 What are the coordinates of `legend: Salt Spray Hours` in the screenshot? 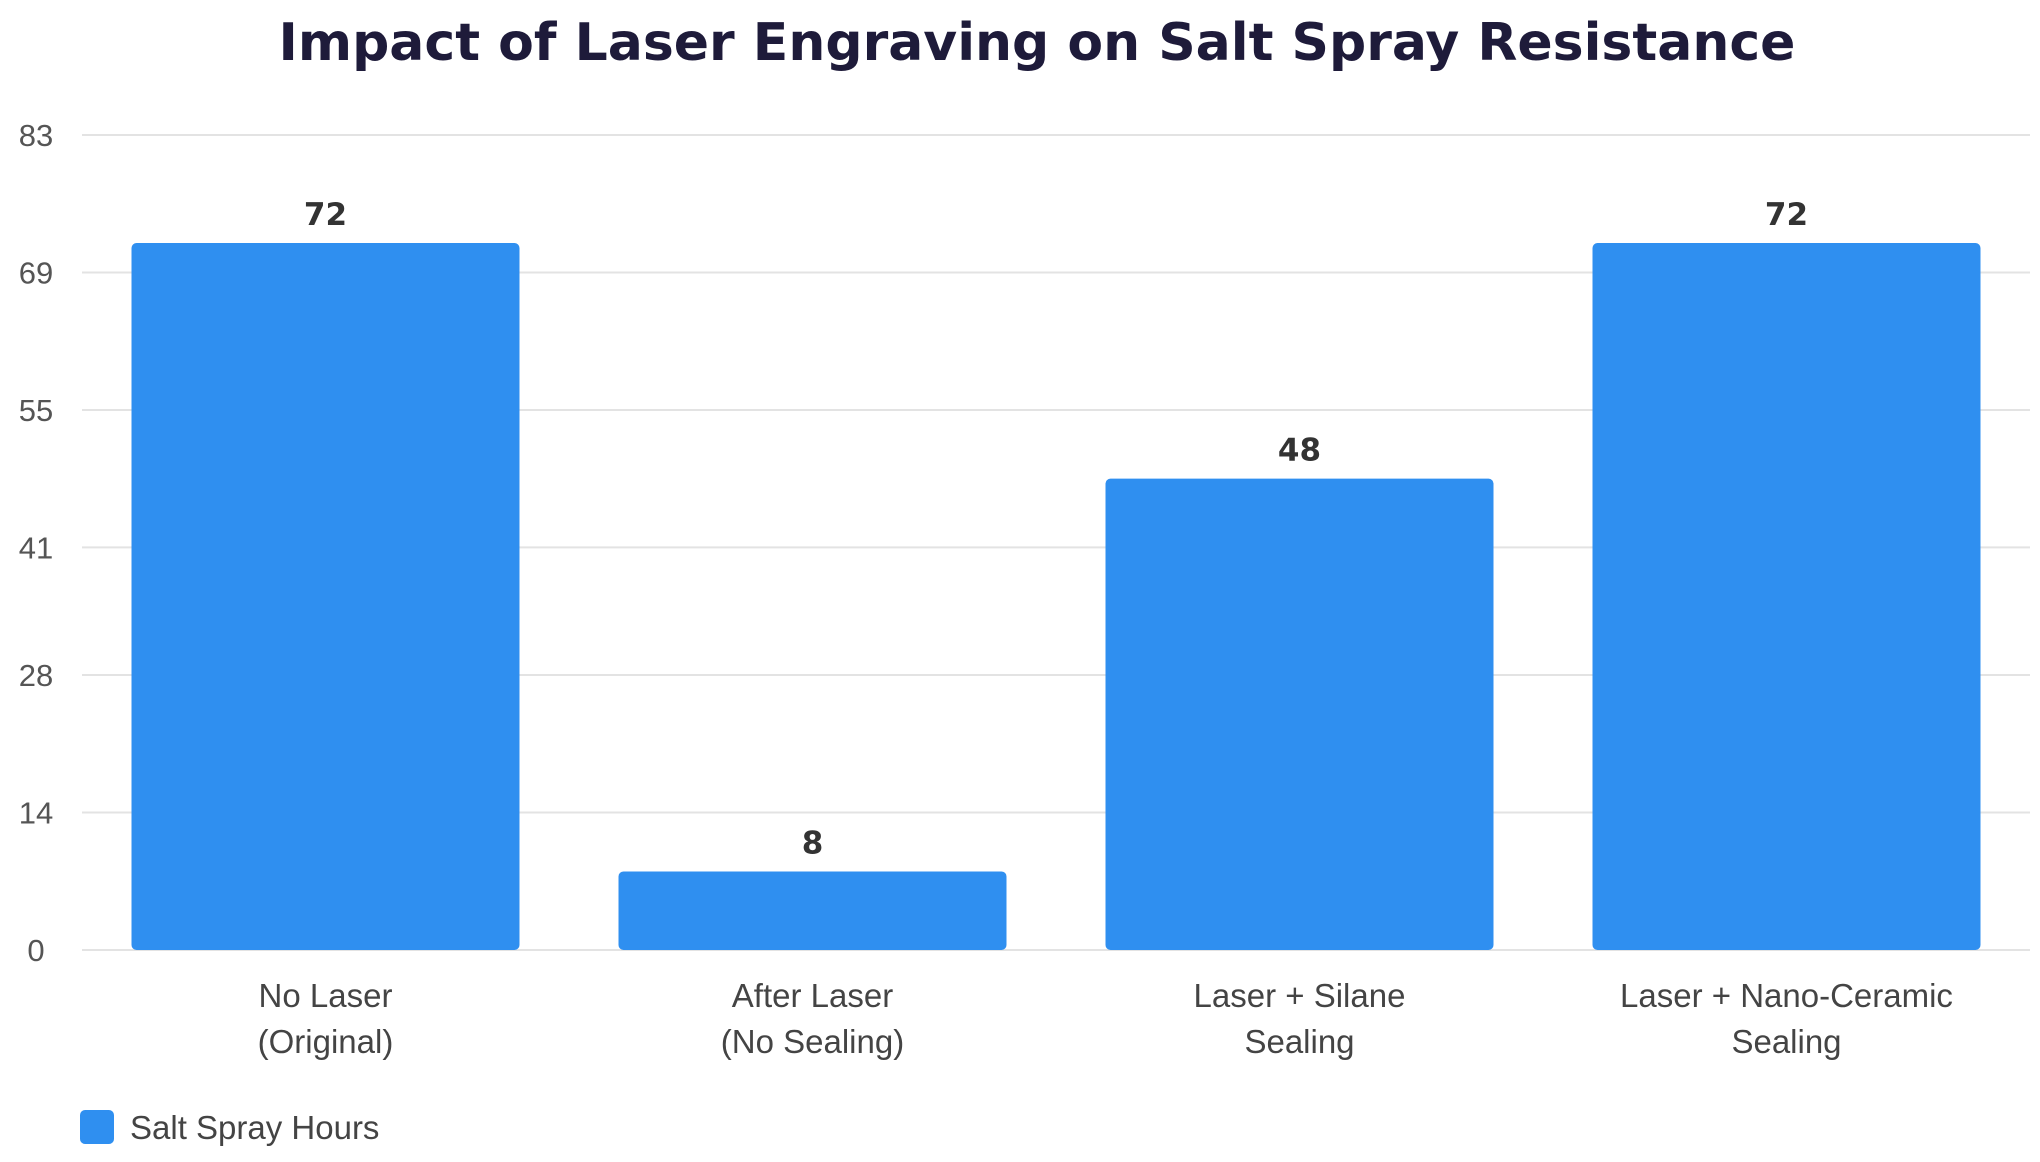 It's located at (229, 1127).